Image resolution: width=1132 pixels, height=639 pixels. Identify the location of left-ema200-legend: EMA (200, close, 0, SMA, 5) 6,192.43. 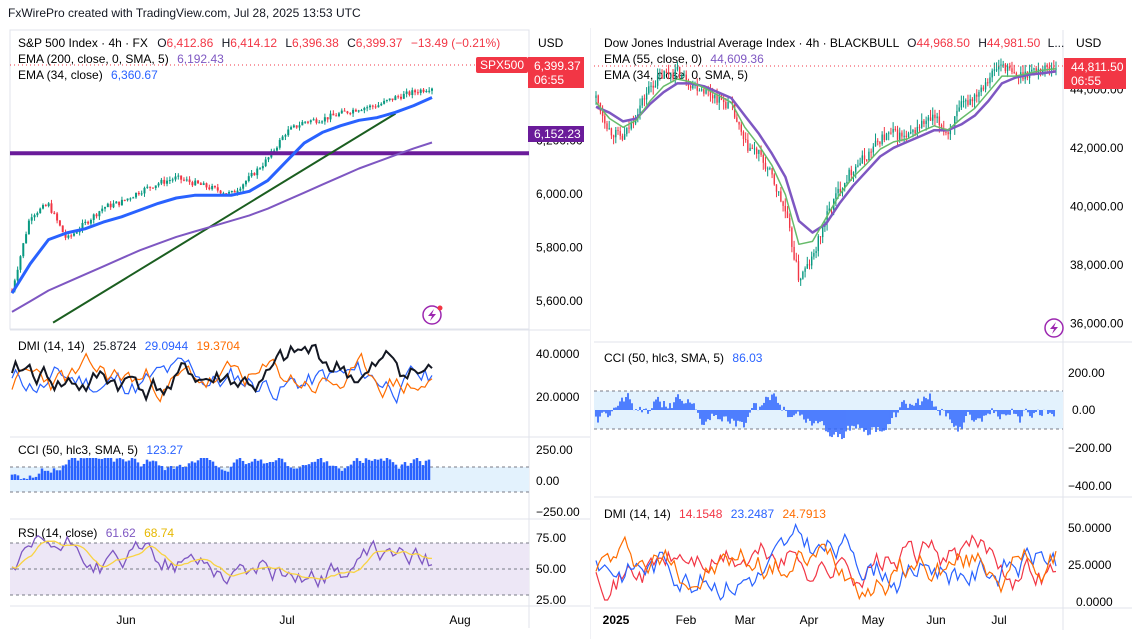
(121, 59).